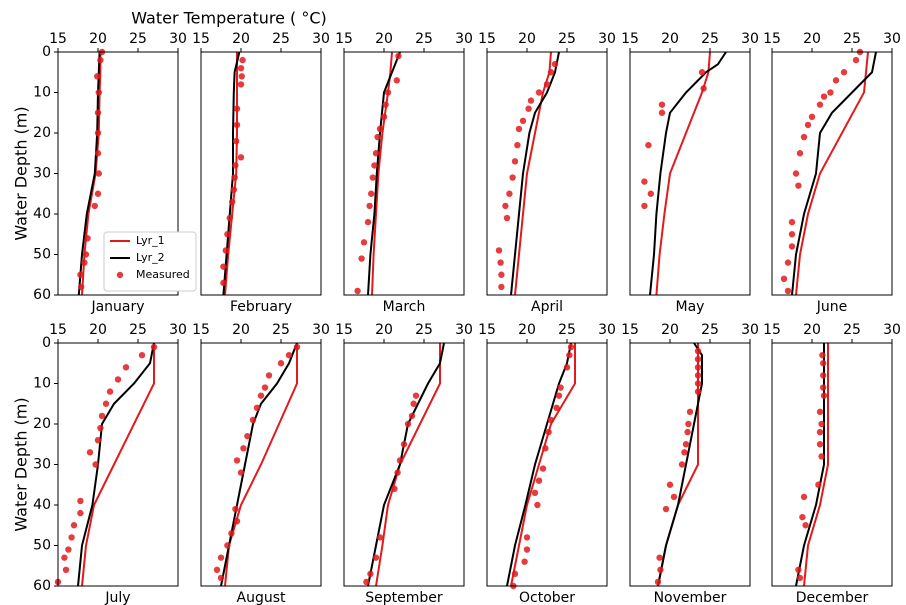 This screenshot has height=605, width=906. What do you see at coordinates (690, 307) in the screenshot?
I see `panel-label: May` at bounding box center [690, 307].